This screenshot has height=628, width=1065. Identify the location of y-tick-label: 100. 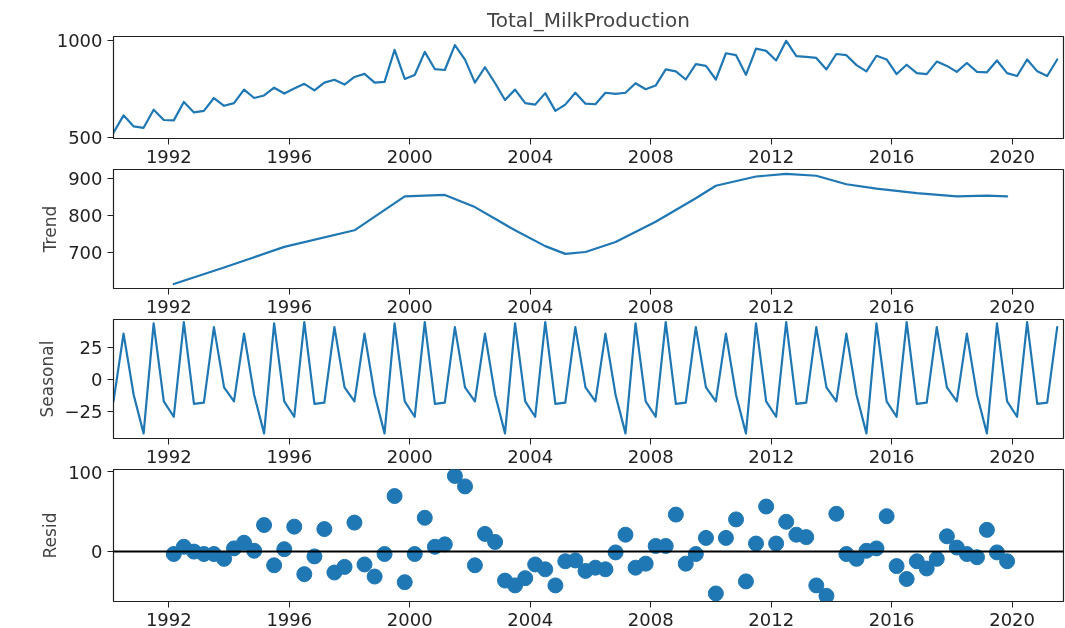
(85, 472).